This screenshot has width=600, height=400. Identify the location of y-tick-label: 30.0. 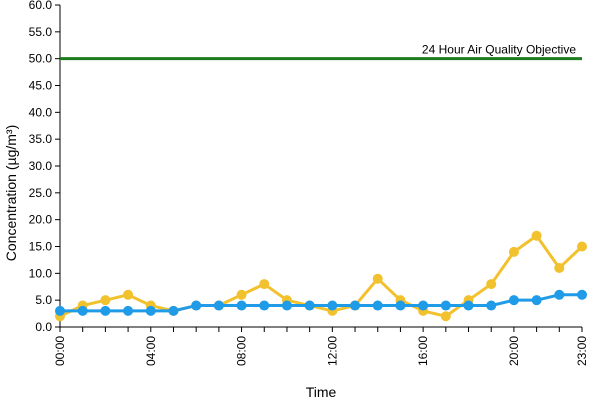
(41, 166).